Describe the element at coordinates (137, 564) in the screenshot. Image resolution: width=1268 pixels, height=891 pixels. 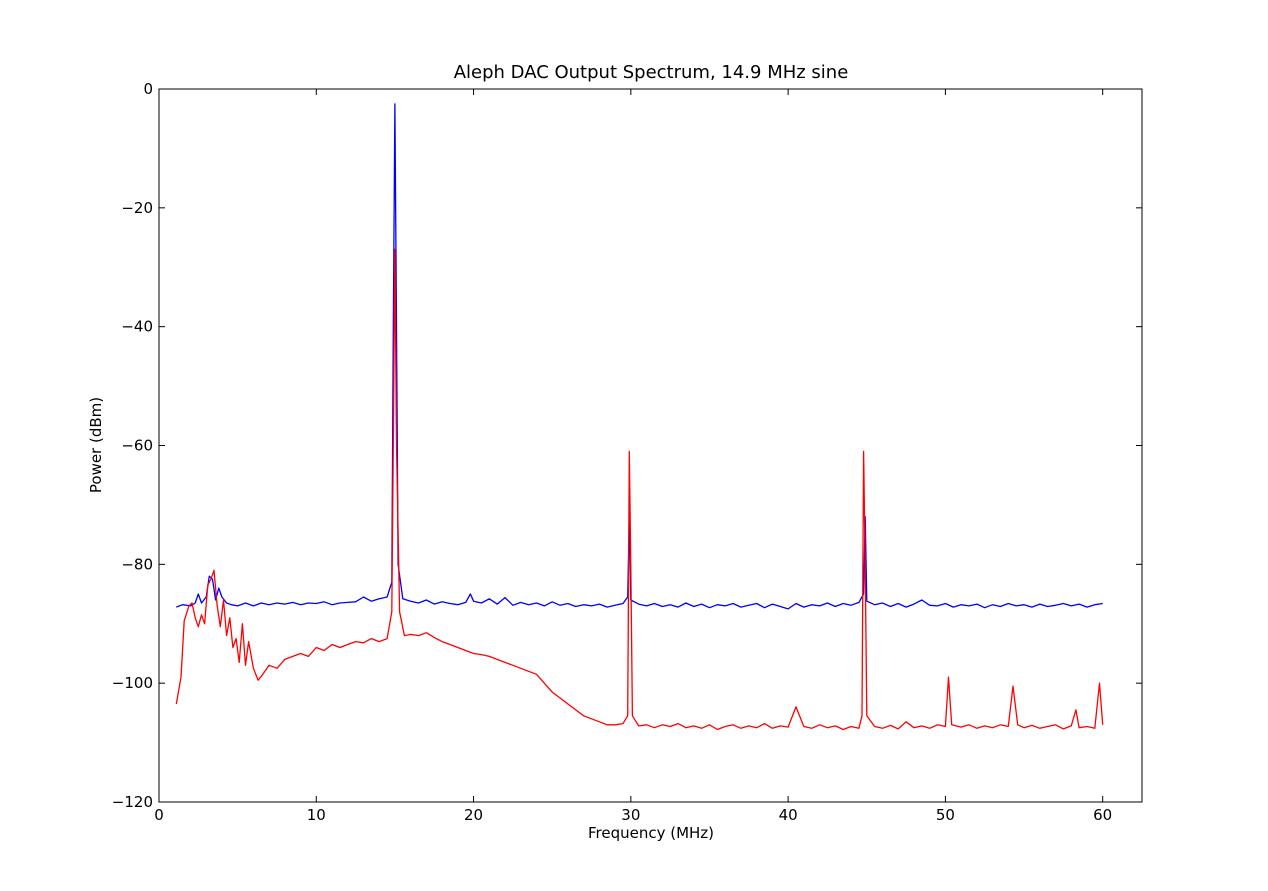
I see `y-tick-label: −80` at that location.